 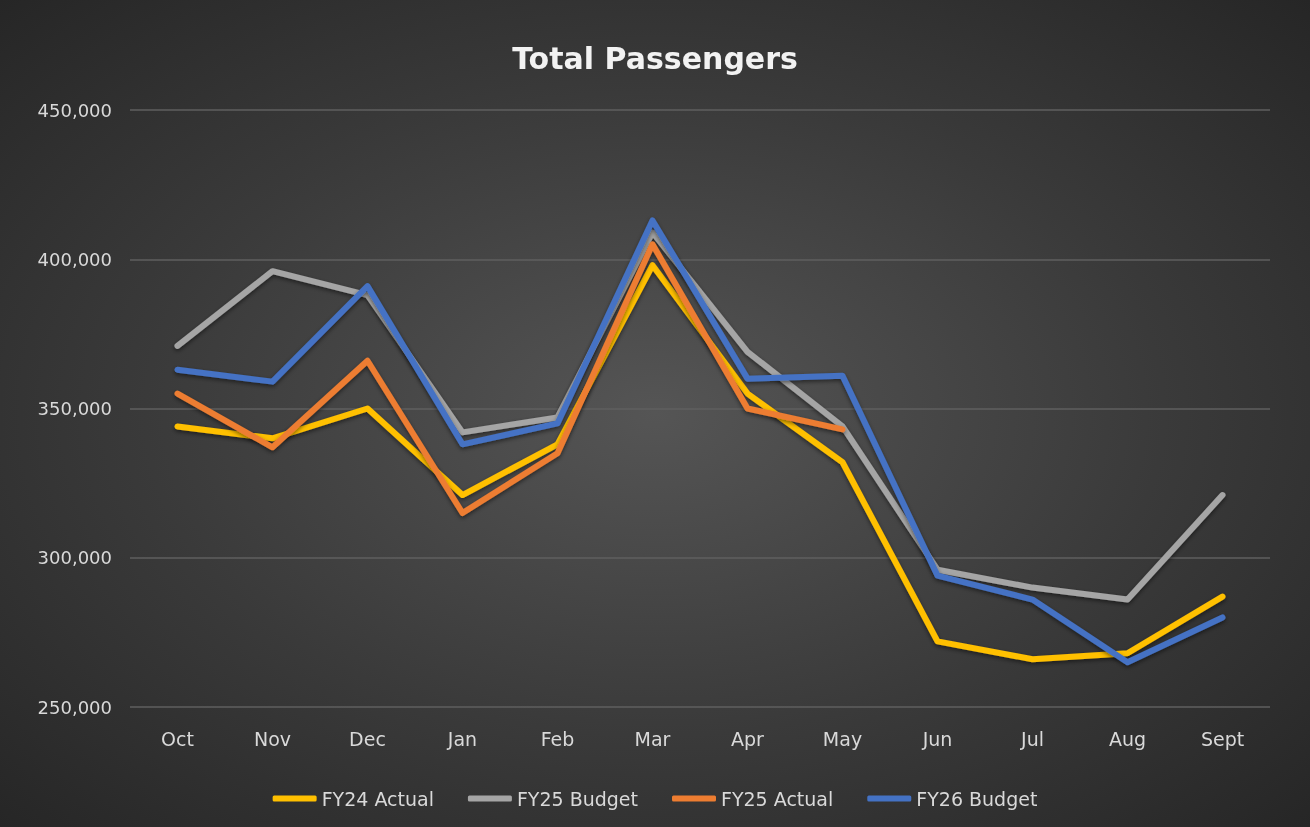 What do you see at coordinates (977, 798) in the screenshot?
I see `legend-label: FY26 Budget` at bounding box center [977, 798].